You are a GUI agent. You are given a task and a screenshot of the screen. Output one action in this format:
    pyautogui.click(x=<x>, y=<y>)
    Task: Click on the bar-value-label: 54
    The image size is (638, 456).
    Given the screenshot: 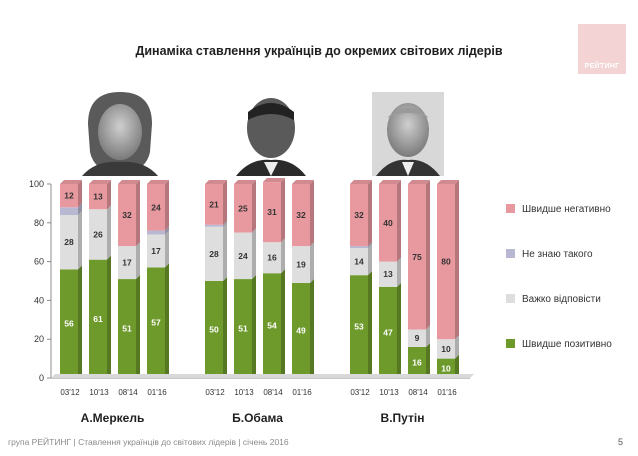 What is the action you would take?
    pyautogui.click(x=272, y=326)
    